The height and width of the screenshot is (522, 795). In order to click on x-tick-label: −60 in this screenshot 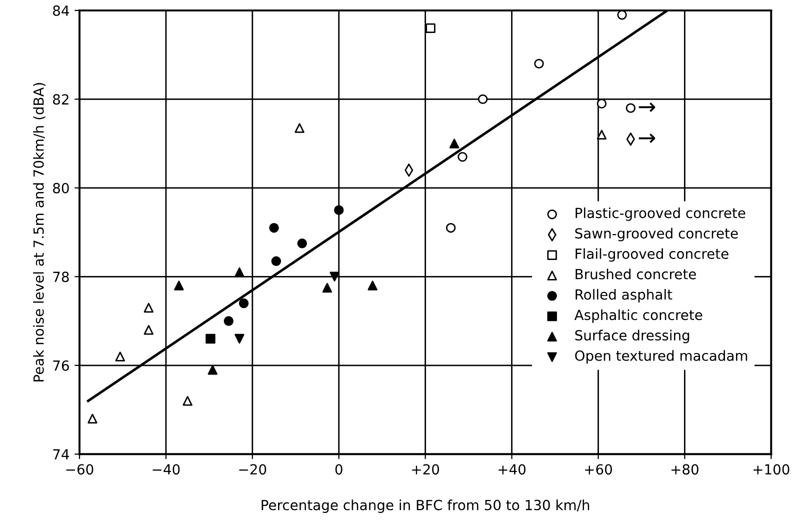, I will do `click(80, 469)`.